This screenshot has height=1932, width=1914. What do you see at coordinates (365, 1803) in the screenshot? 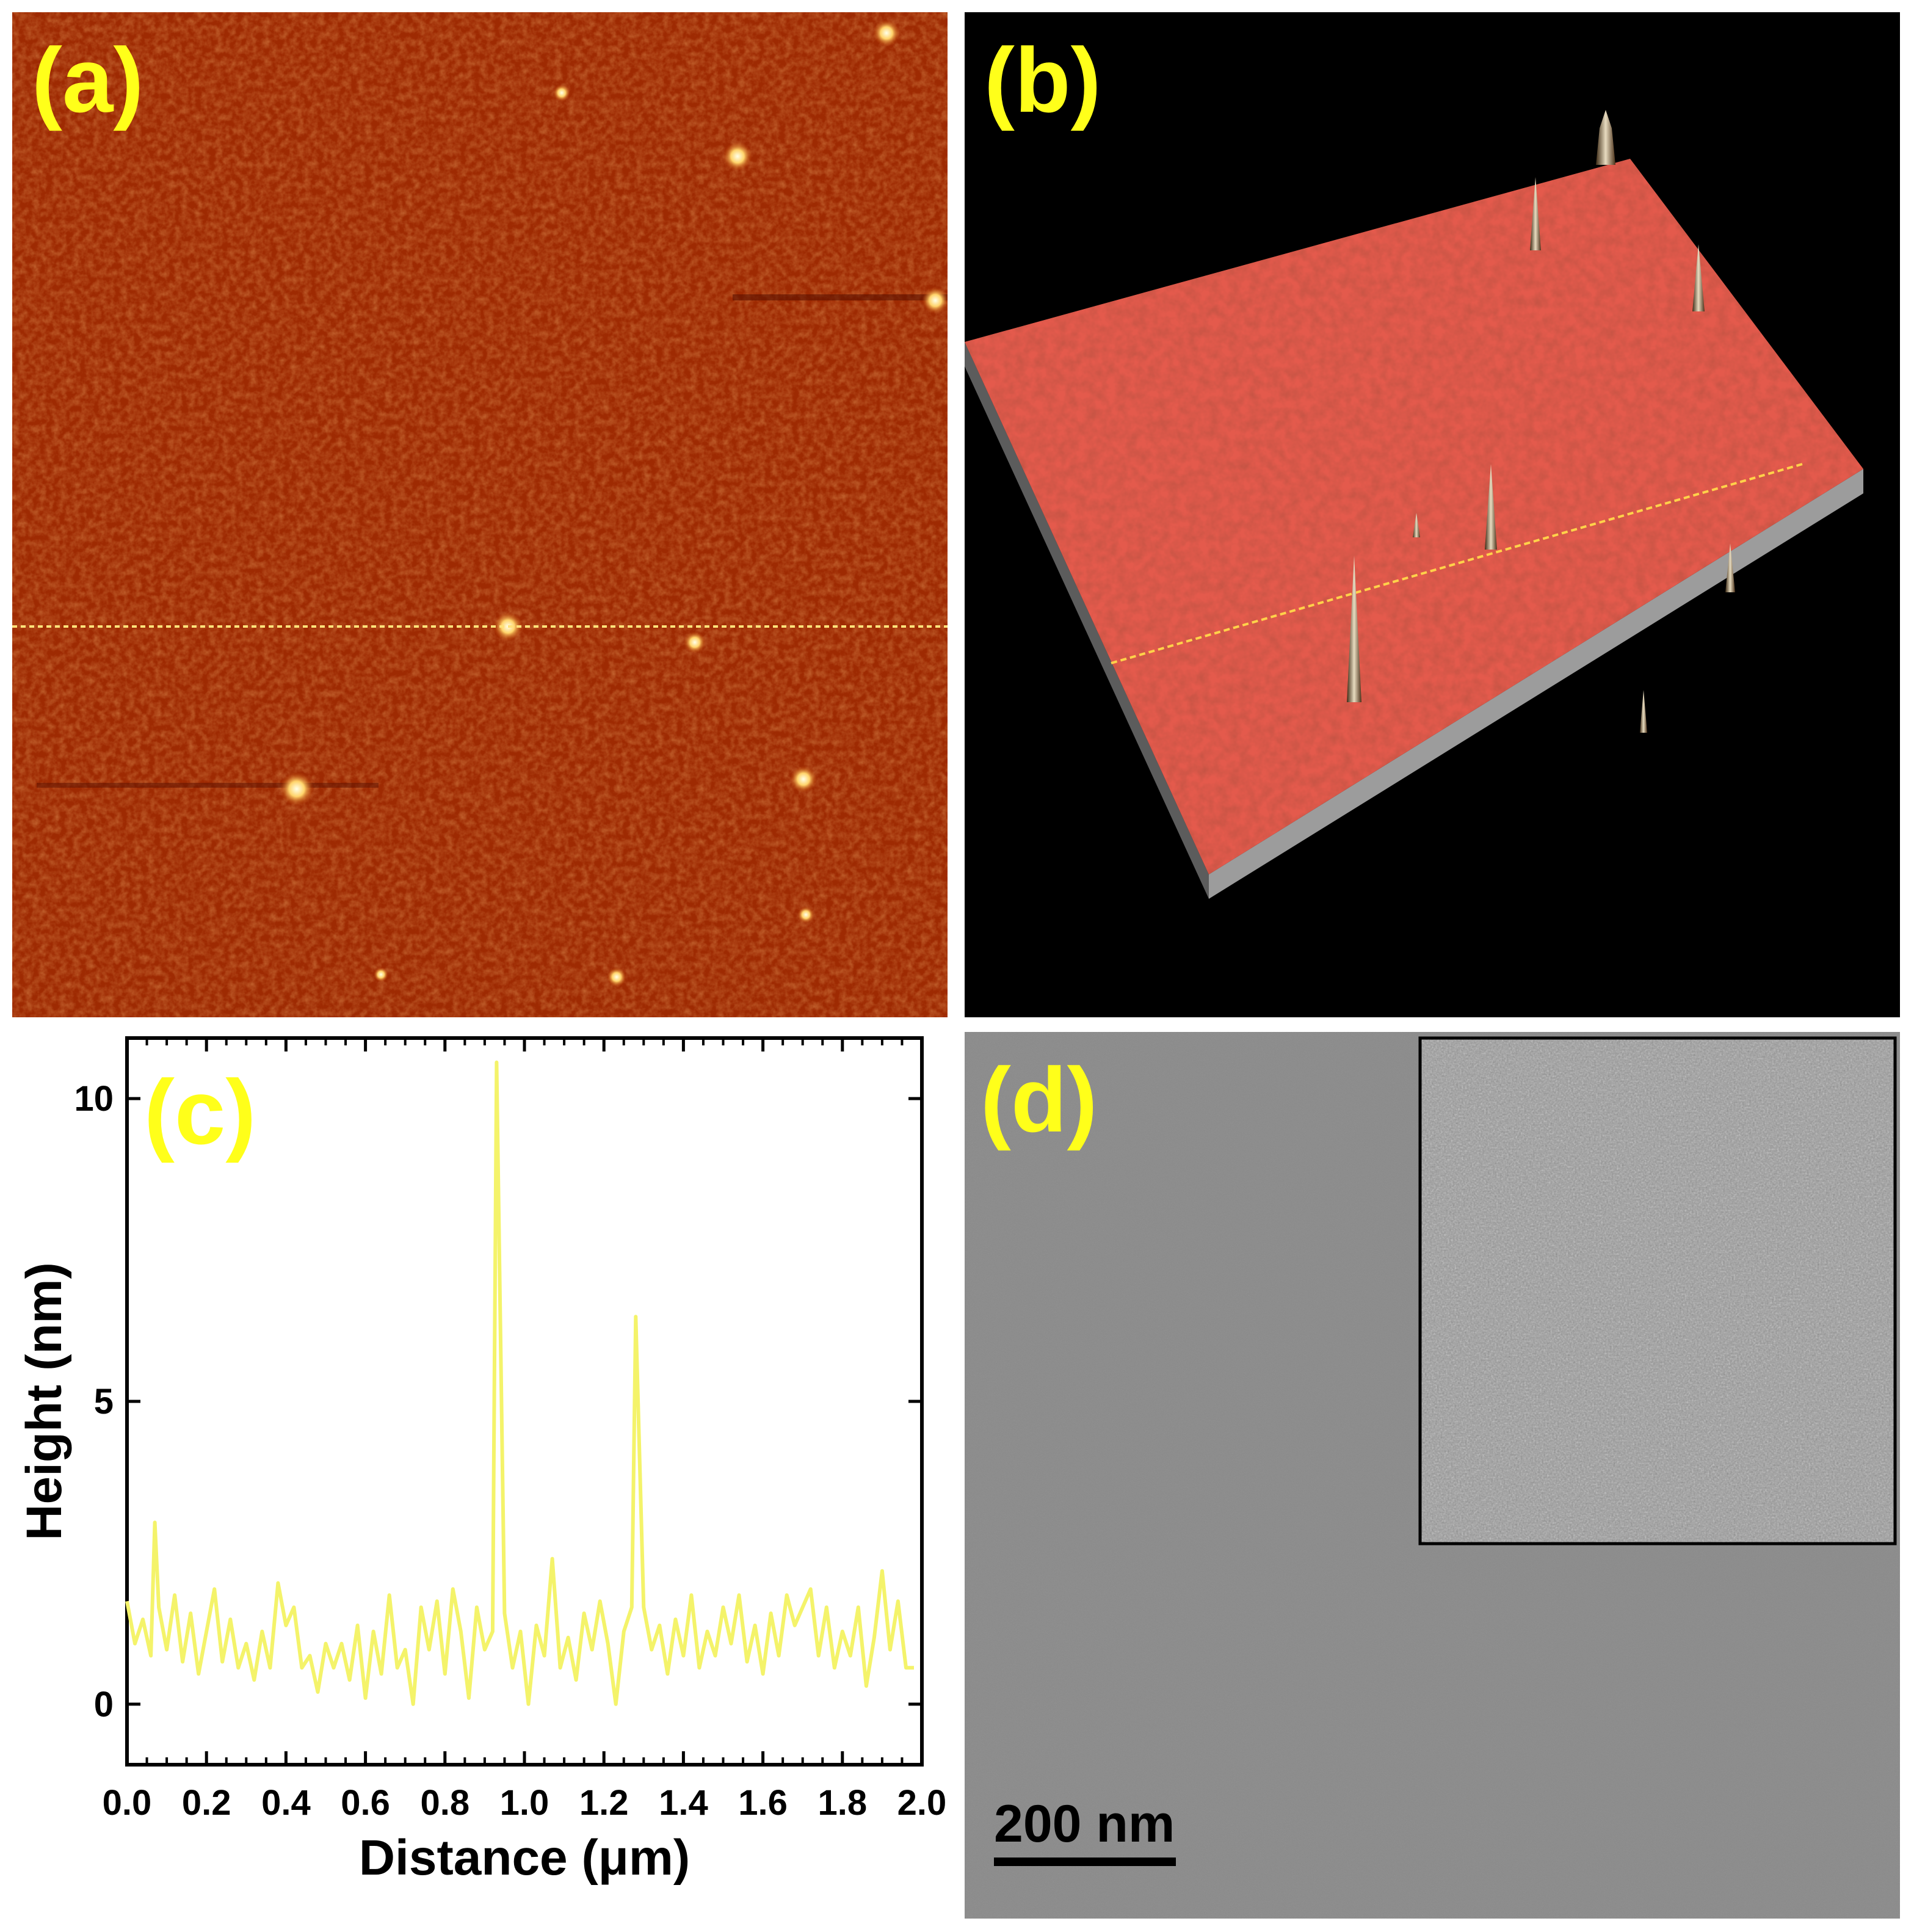
I see `x-tick-label: 0.6` at bounding box center [365, 1803].